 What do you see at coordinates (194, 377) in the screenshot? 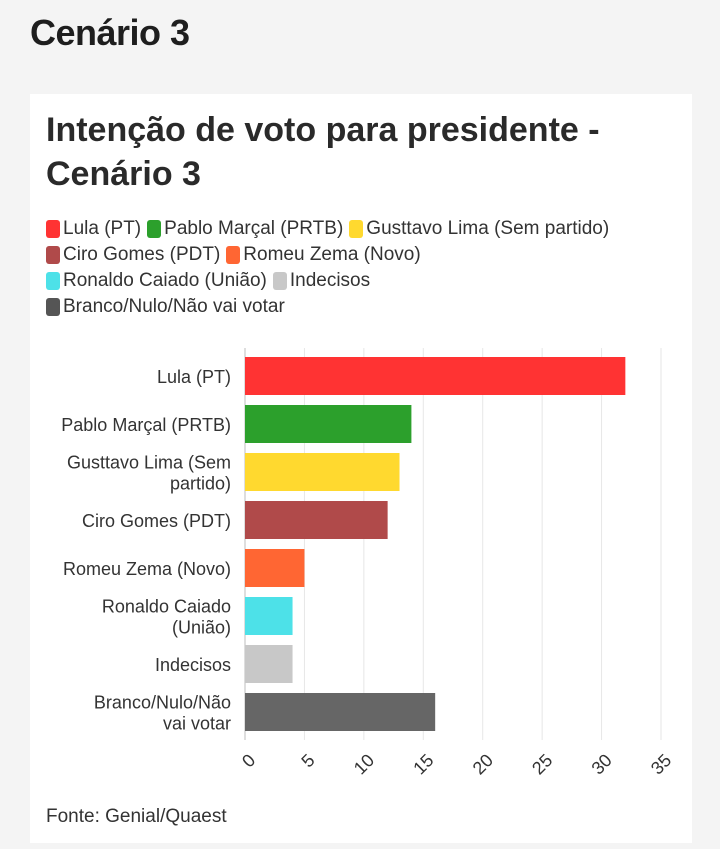
I see `category-label: Lula (PT)` at bounding box center [194, 377].